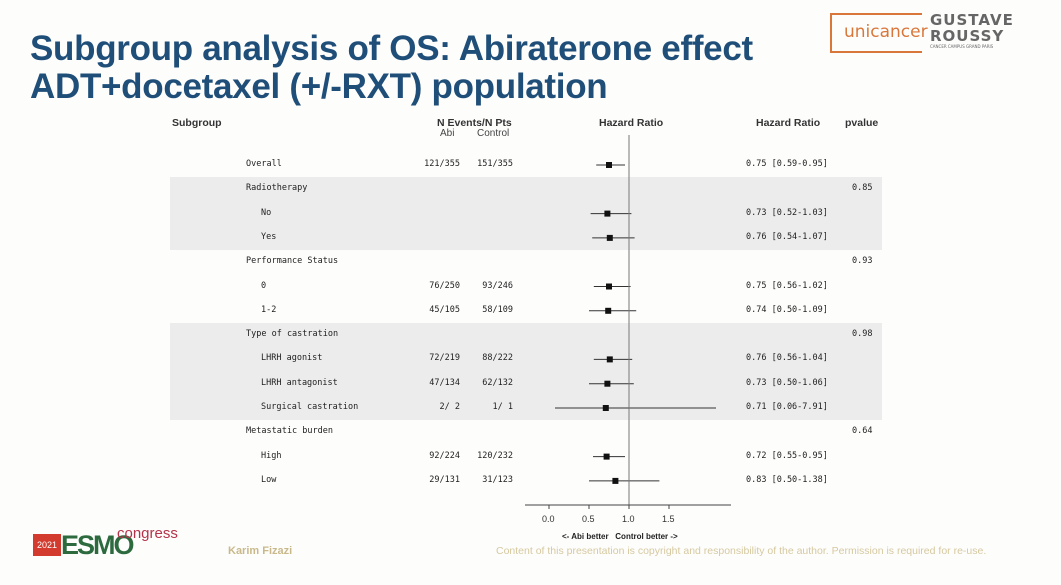 Image resolution: width=1061 pixels, height=585 pixels. I want to click on row-label: Yes, so click(269, 236).